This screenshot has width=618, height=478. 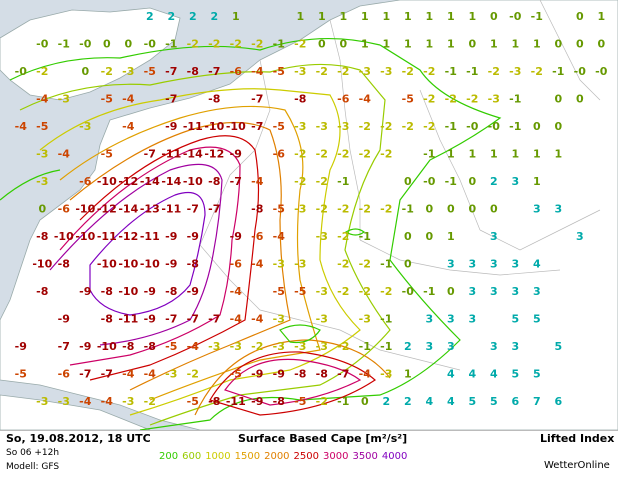 I want to click on legend-item: 600, so click(x=192, y=456).